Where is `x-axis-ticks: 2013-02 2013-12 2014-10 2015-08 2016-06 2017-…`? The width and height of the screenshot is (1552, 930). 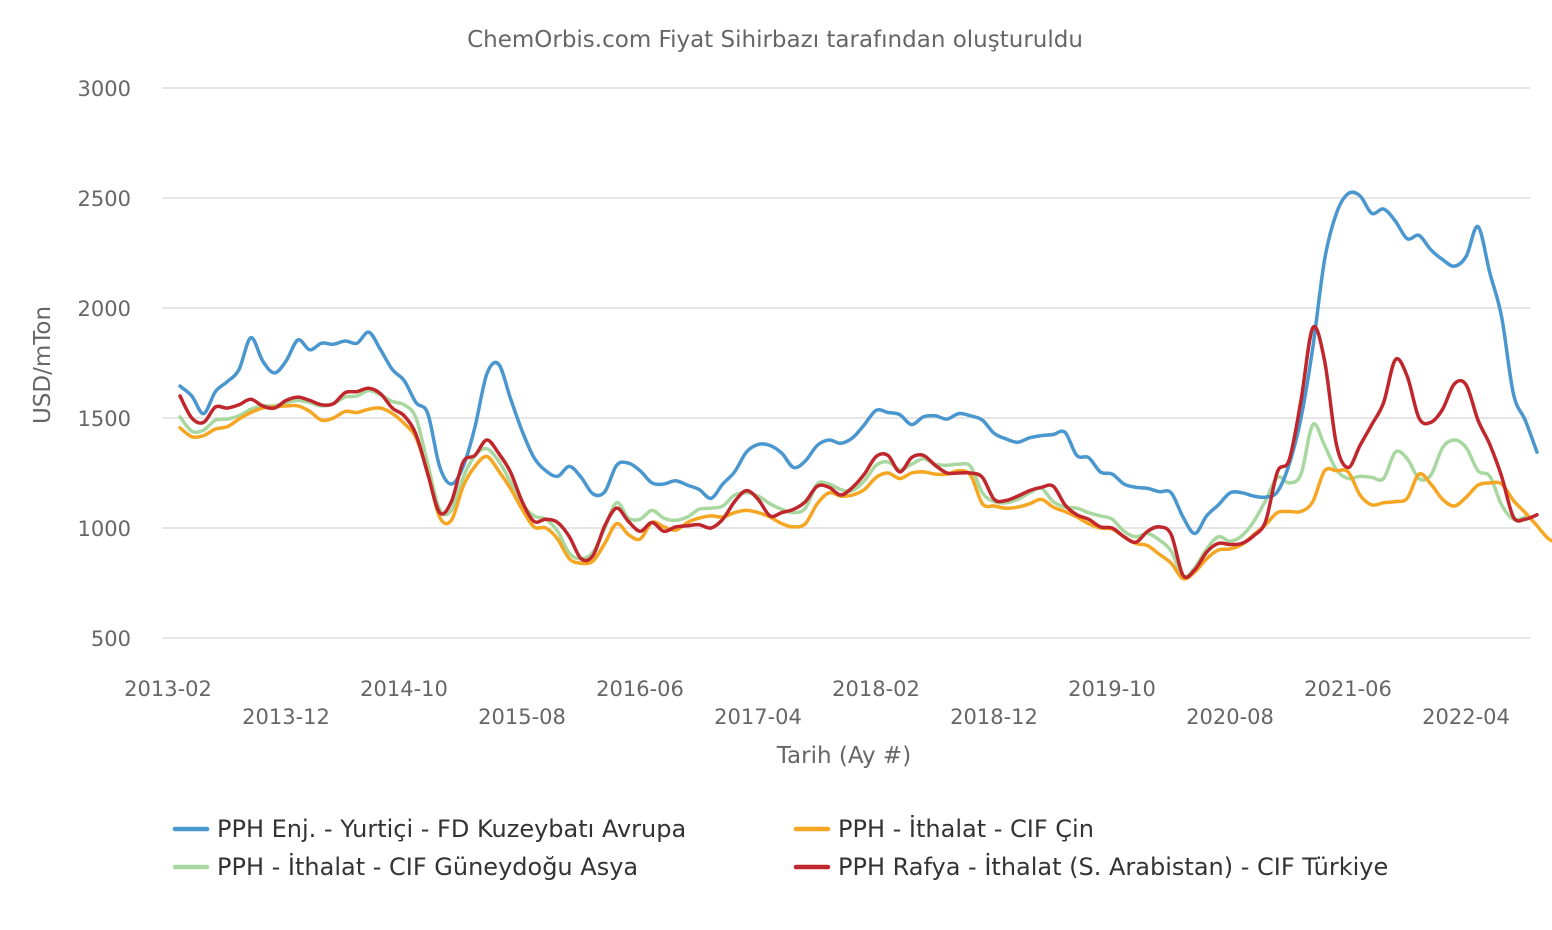
x-axis-ticks: 2013-02 2013-12 2014-10 2015-08 2016-06 2017-… is located at coordinates (817, 703).